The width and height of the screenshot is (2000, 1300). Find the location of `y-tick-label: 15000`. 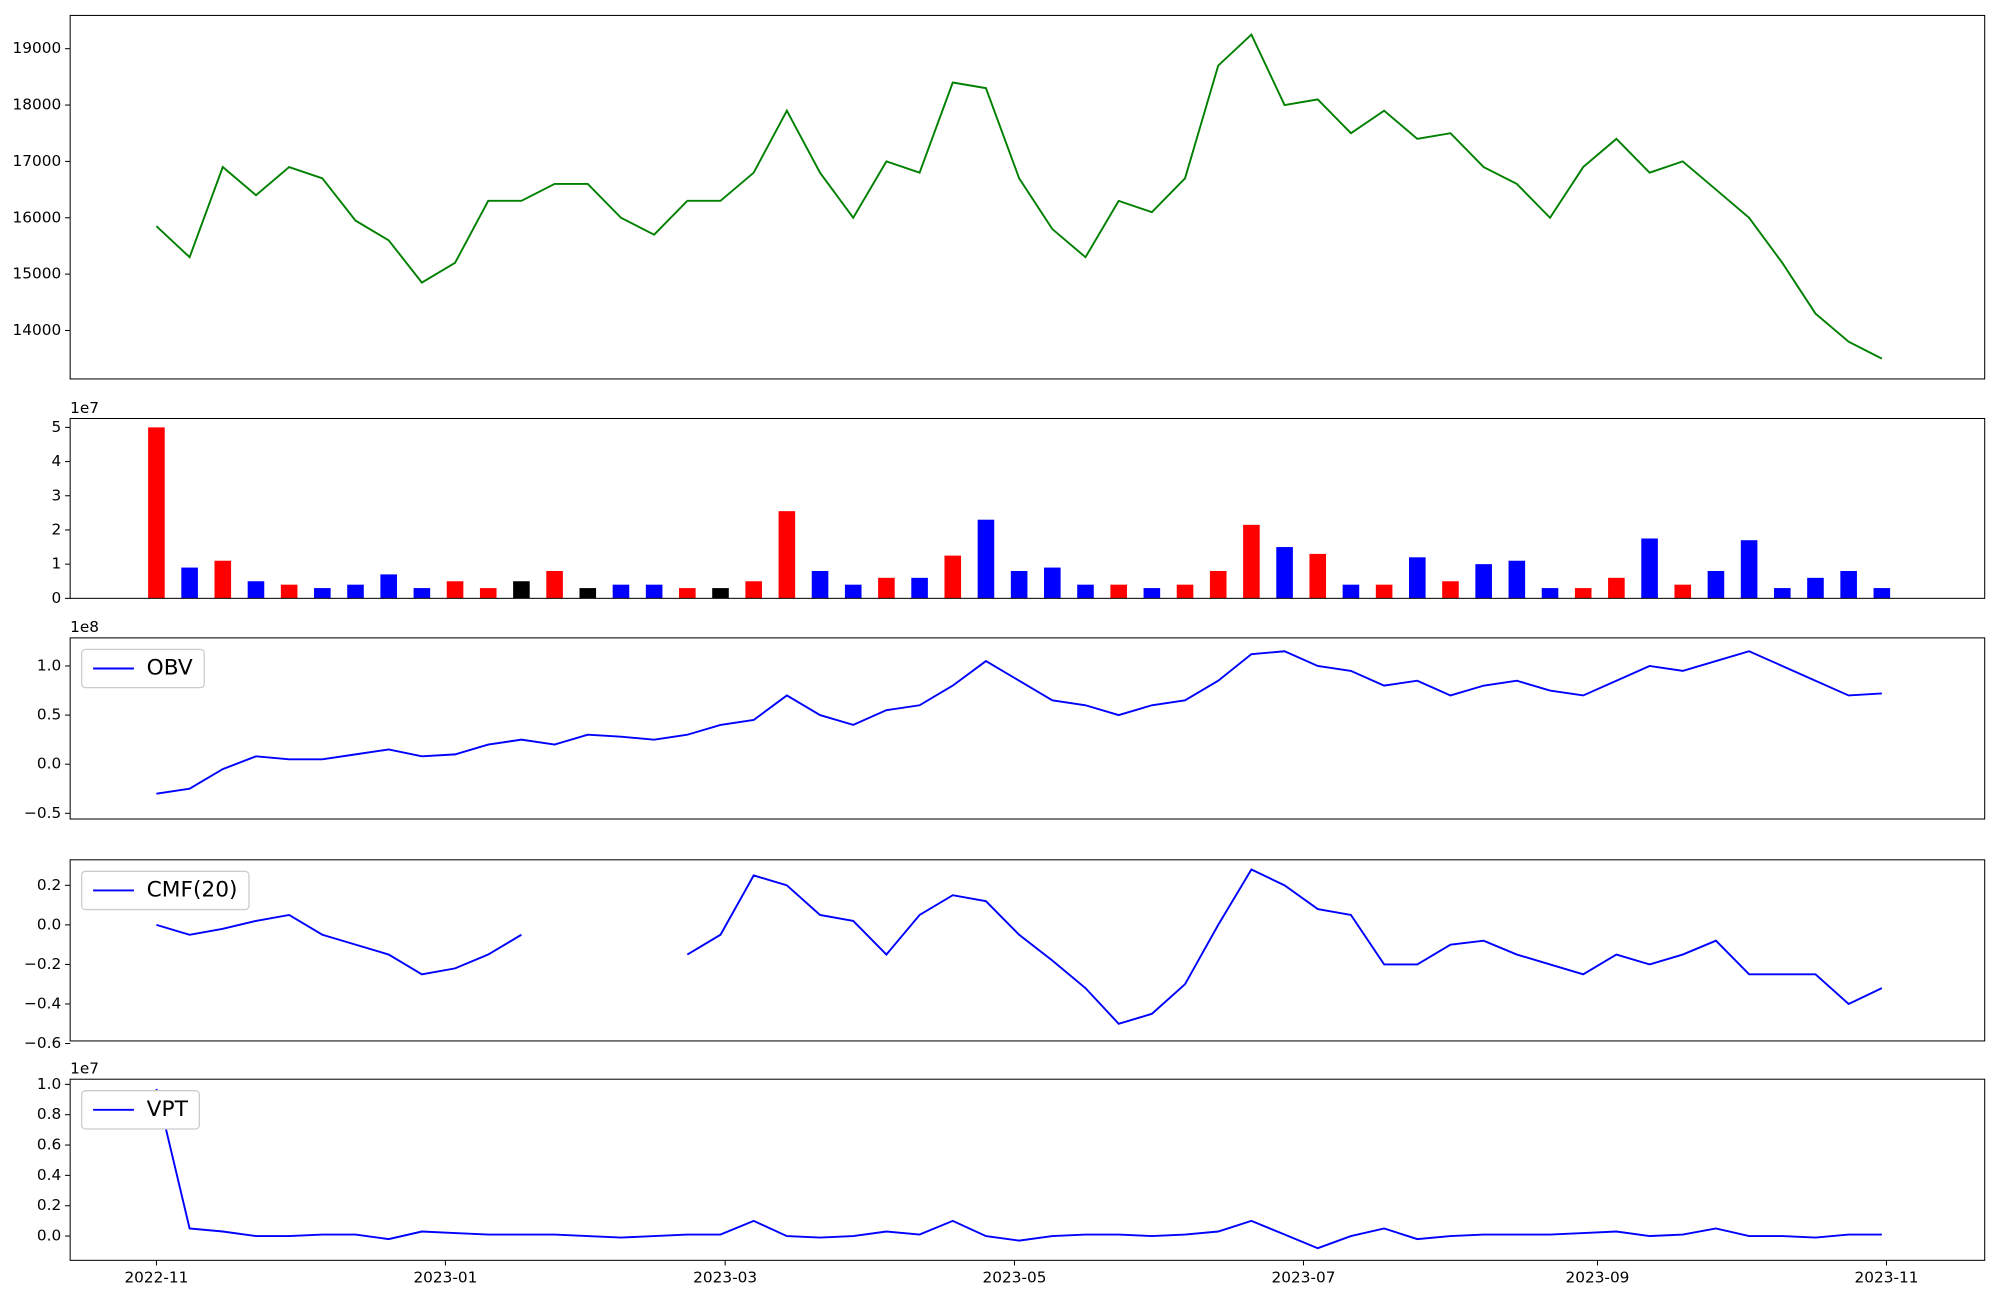

y-tick-label: 15000 is located at coordinates (37, 274).